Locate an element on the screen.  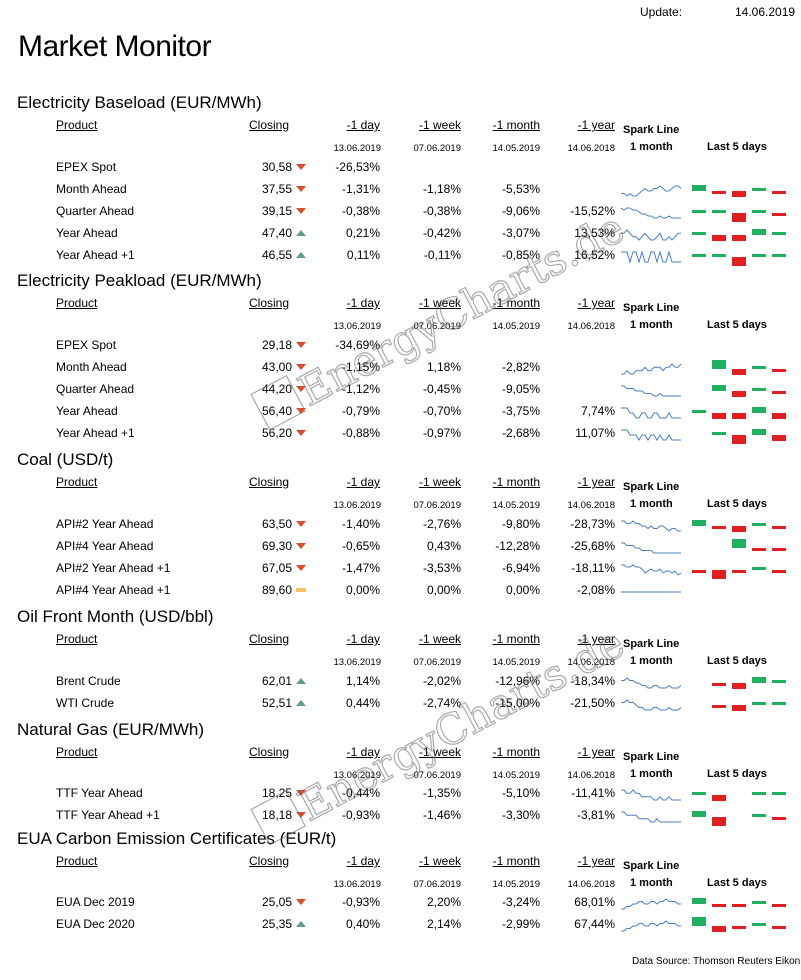
change-day: -0,93% is located at coordinates (360, 902).